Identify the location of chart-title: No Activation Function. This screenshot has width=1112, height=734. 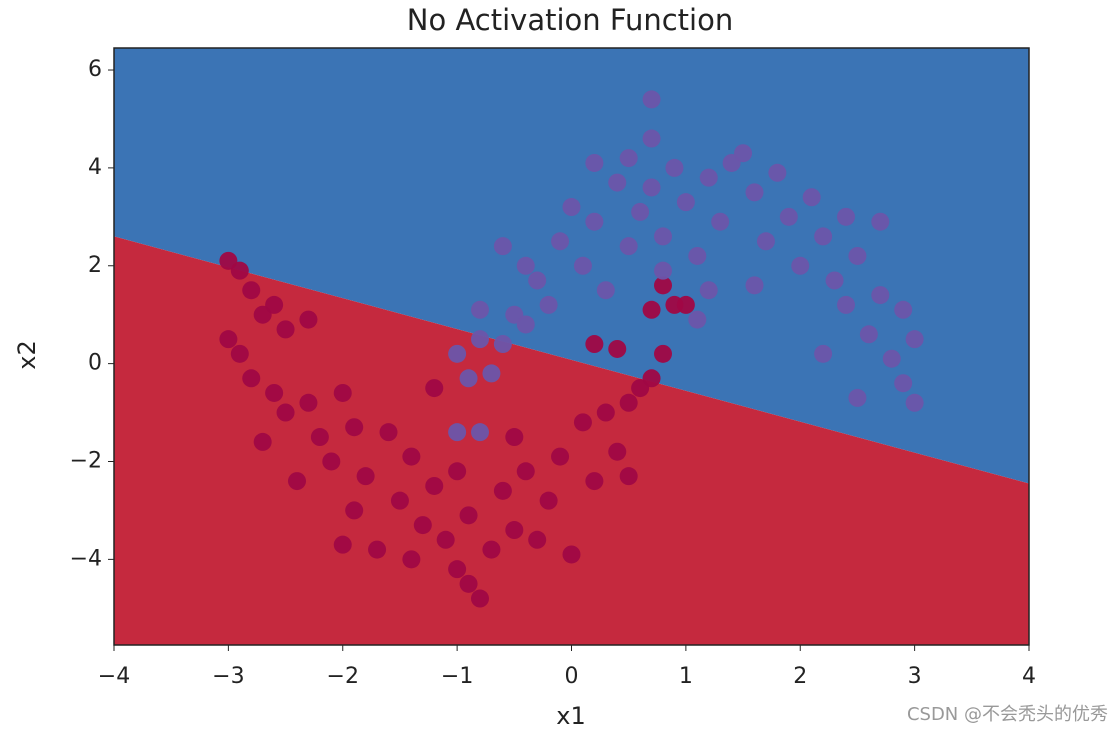
(570, 20).